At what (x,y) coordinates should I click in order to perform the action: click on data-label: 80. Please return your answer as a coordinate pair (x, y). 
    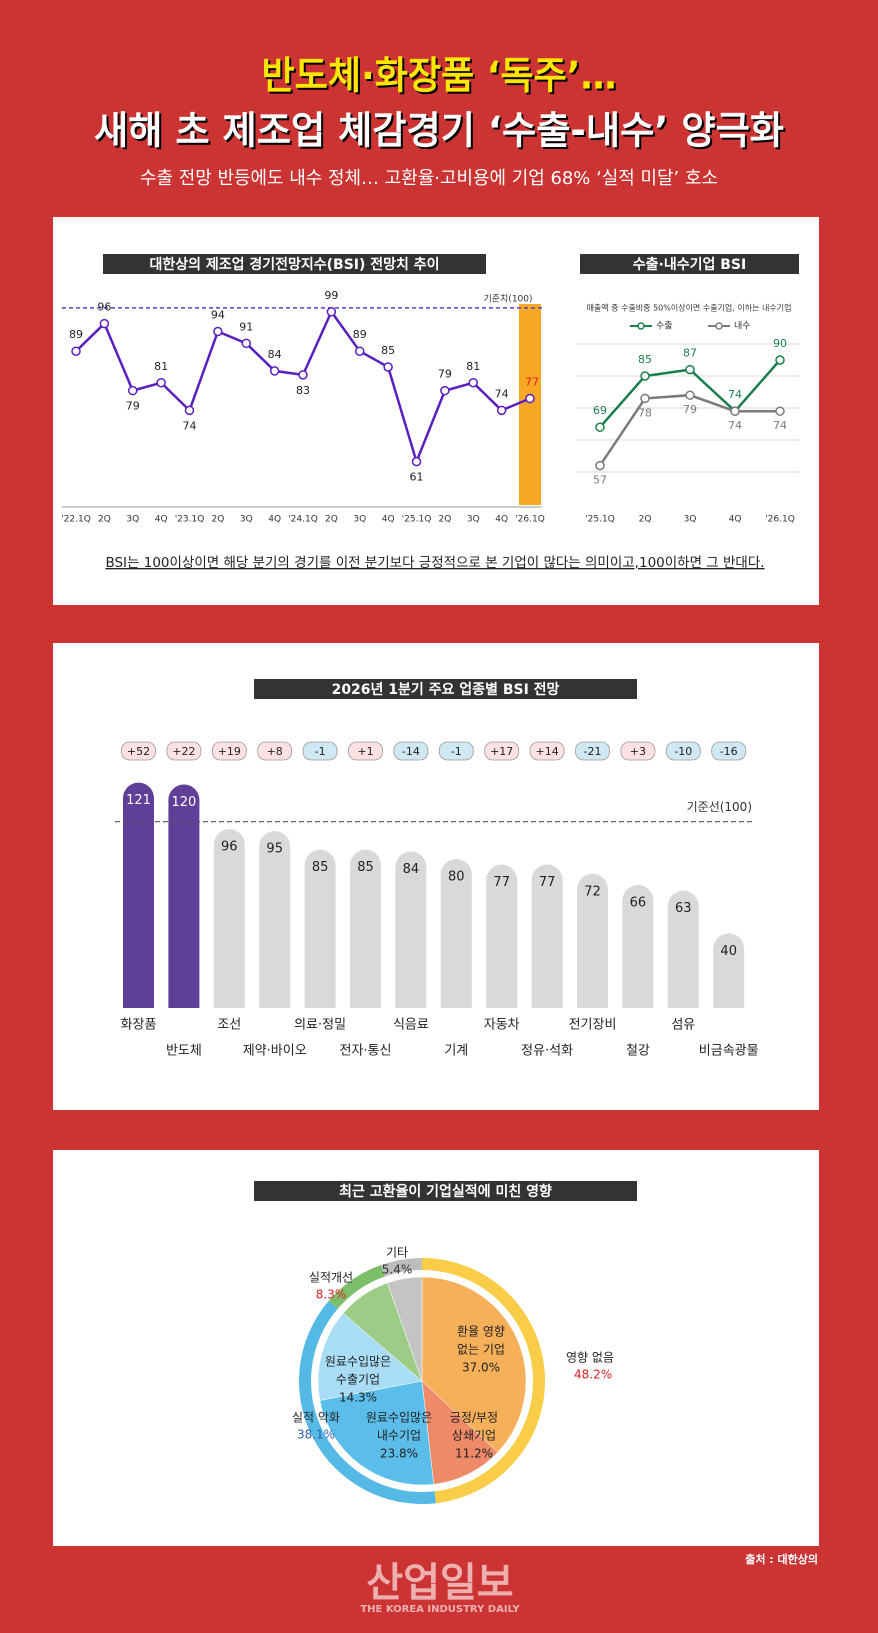
    Looking at the image, I should click on (456, 876).